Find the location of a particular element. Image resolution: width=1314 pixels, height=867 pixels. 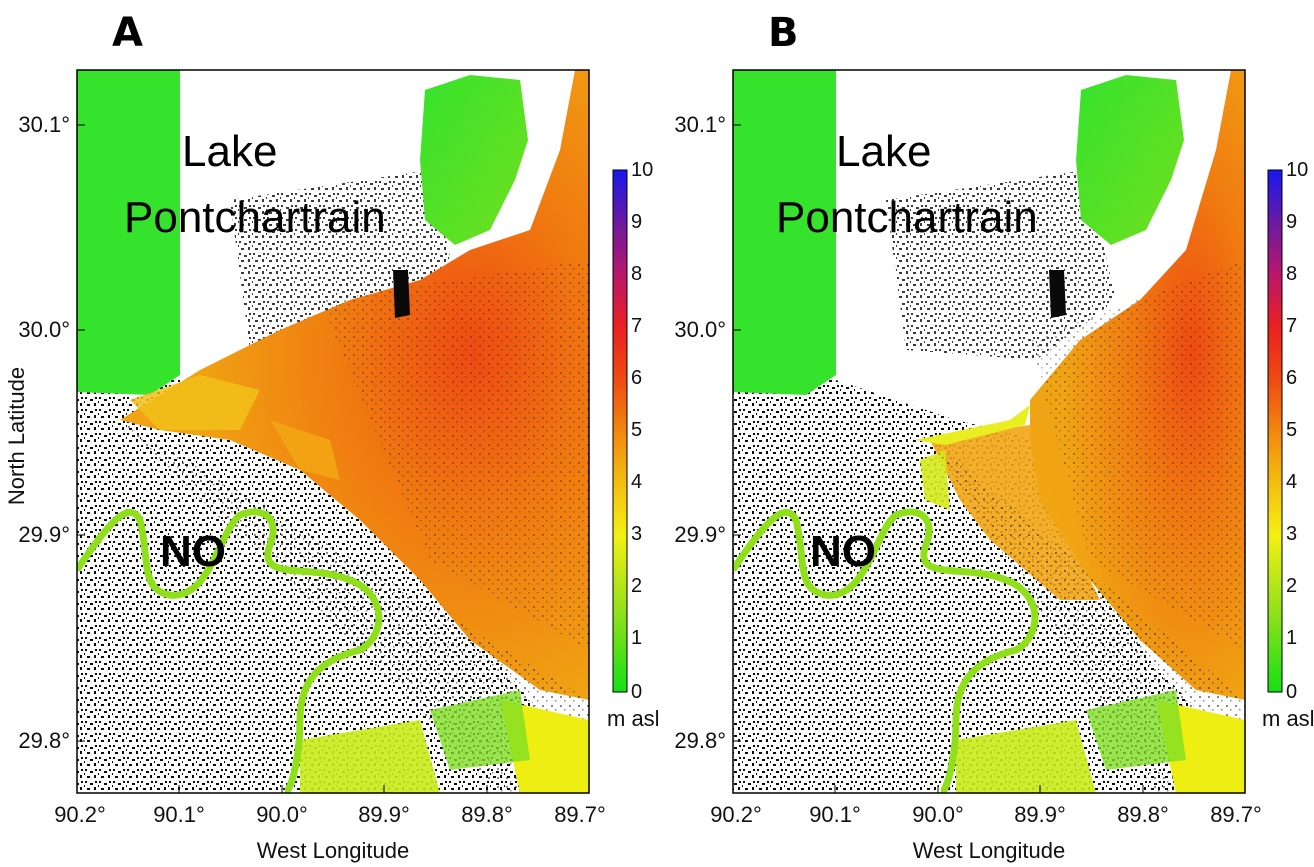

panel-label: A is located at coordinates (127, 33).